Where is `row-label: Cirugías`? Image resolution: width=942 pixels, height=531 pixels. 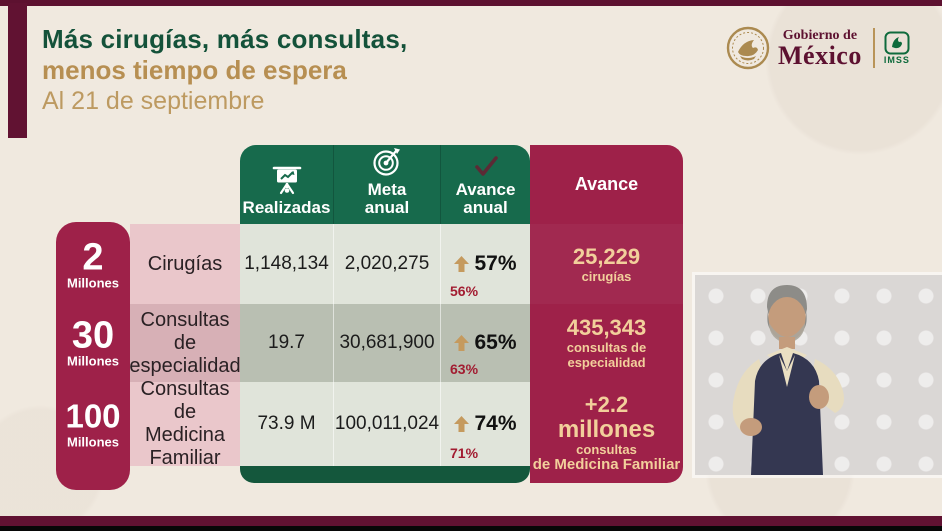 row-label: Cirugías is located at coordinates (185, 264).